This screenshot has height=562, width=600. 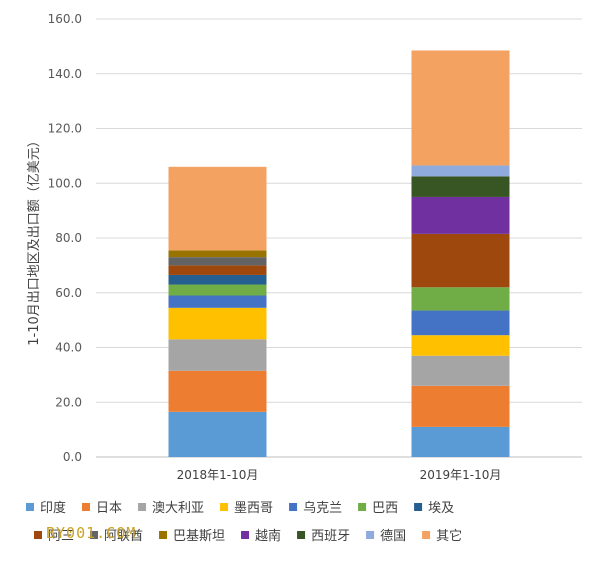 What do you see at coordinates (330, 536) in the screenshot?
I see `legend-entry: 西班牙` at bounding box center [330, 536].